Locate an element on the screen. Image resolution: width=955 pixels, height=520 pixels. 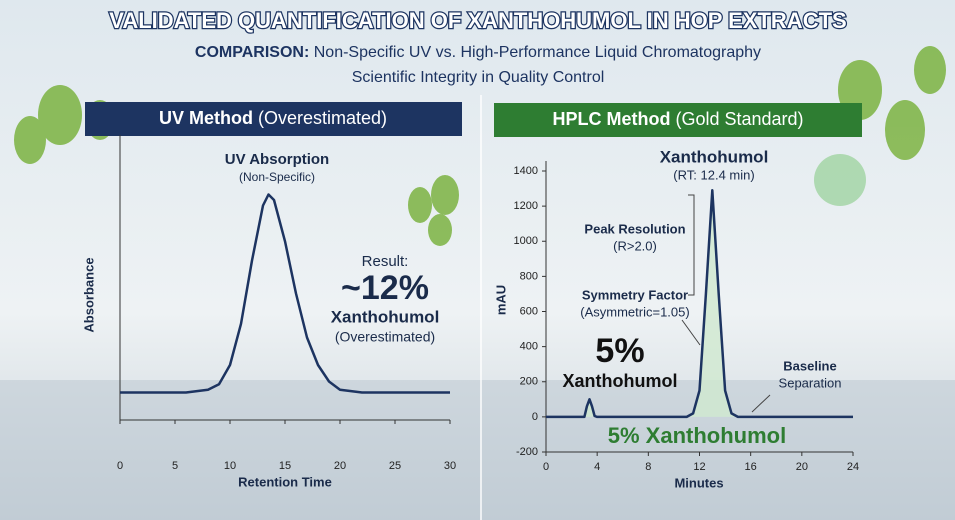
annotation: (Overestimated) is located at coordinates (385, 337).